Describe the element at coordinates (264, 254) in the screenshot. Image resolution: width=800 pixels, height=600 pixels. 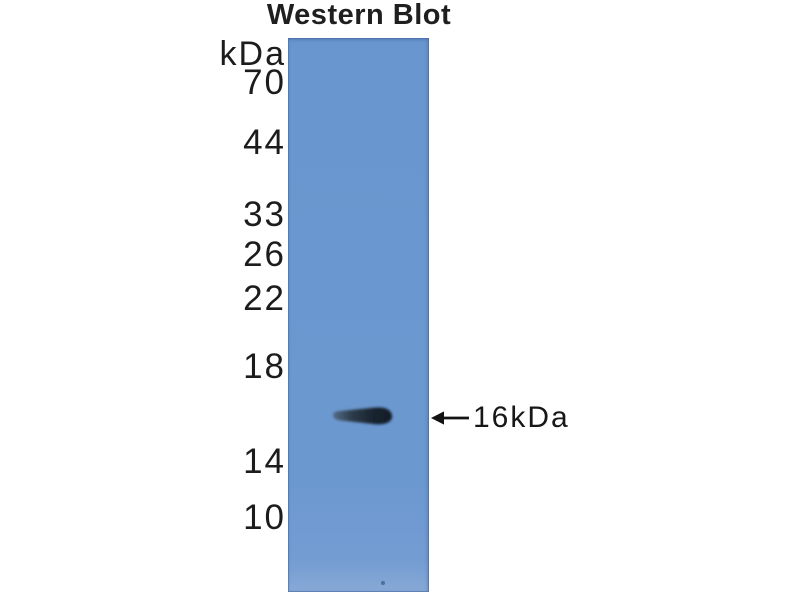
I see `mw-marker-26: 26` at that location.